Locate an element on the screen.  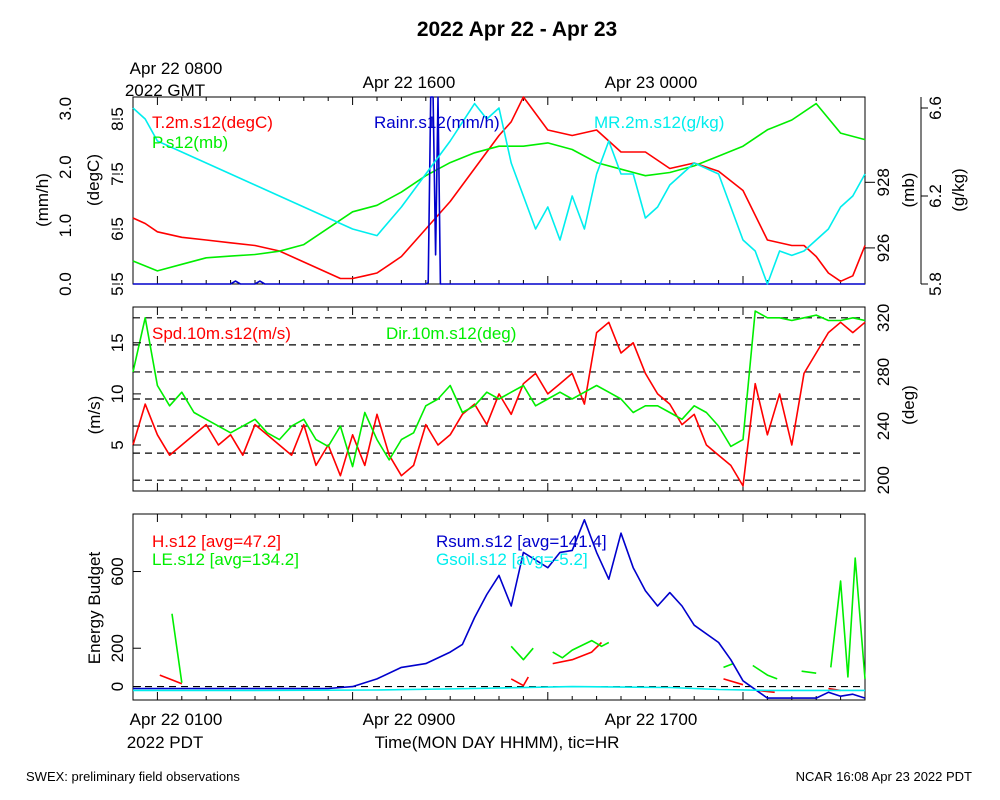
temp-axis-label: (degC) is located at coordinates (93, 180).